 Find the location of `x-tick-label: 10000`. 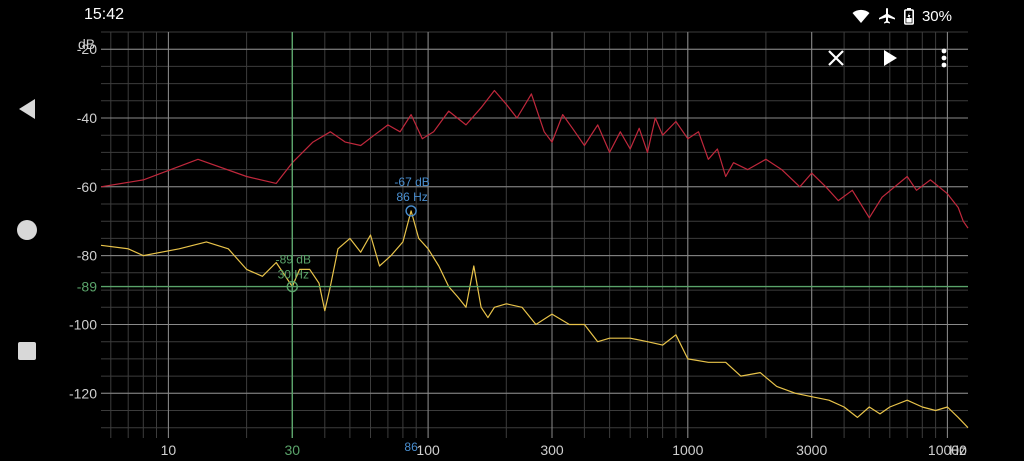

x-tick-label: 10000 is located at coordinates (947, 450).